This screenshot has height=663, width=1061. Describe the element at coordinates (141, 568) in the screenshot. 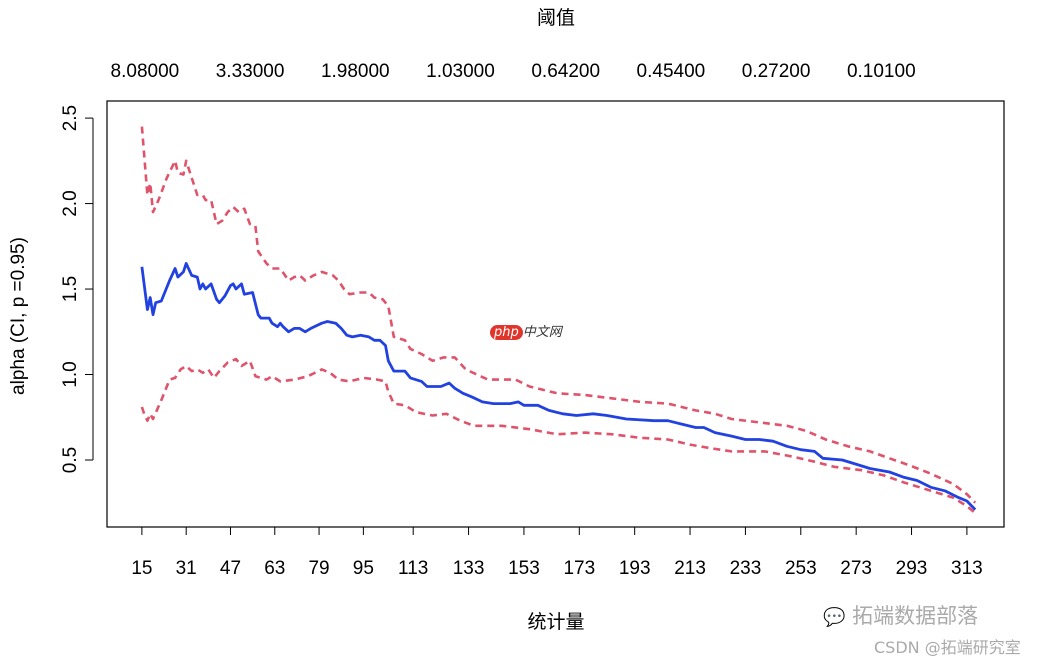

I see `x-tick-label: 15` at that location.